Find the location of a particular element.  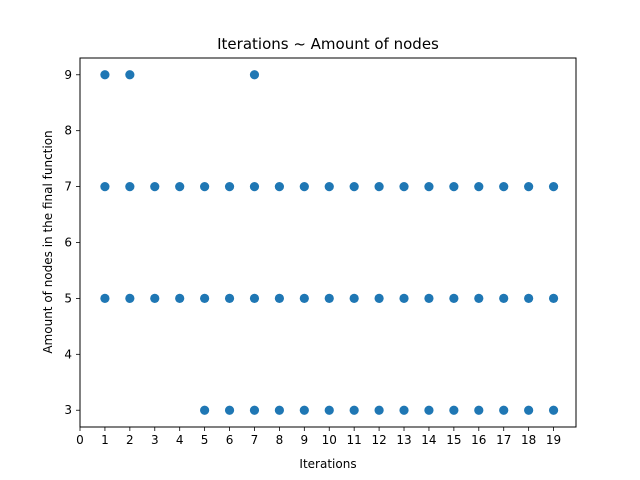

x-tick-label: 17 is located at coordinates (503, 440).